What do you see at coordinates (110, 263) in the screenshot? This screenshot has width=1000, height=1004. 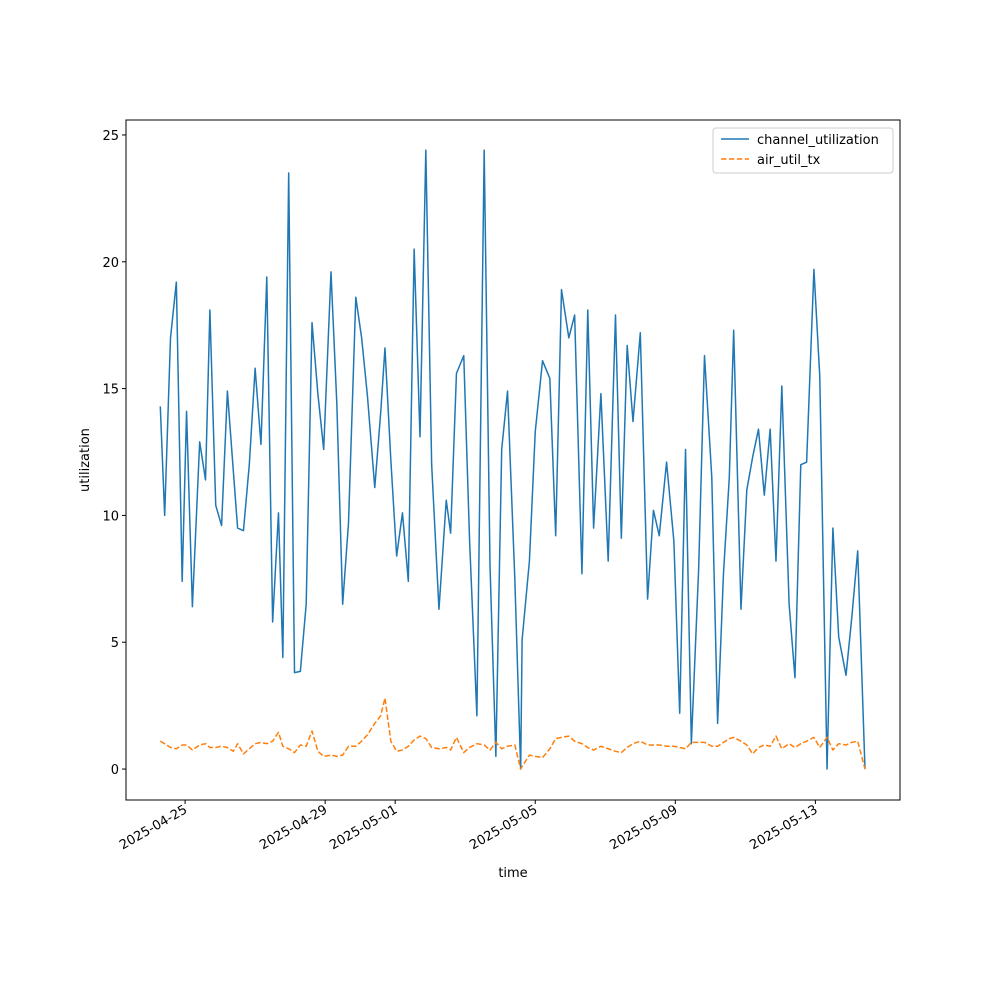 I see `y-tick-label: 20` at bounding box center [110, 263].